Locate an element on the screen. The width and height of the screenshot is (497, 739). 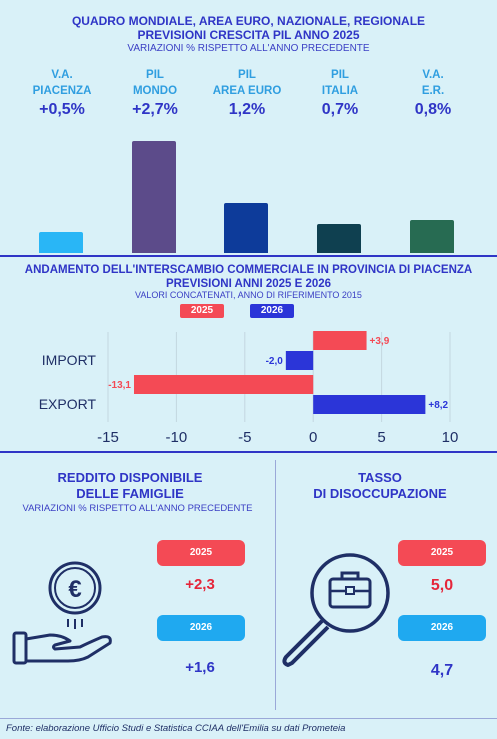
x-tick-label: 5 is located at coordinates (381, 437).